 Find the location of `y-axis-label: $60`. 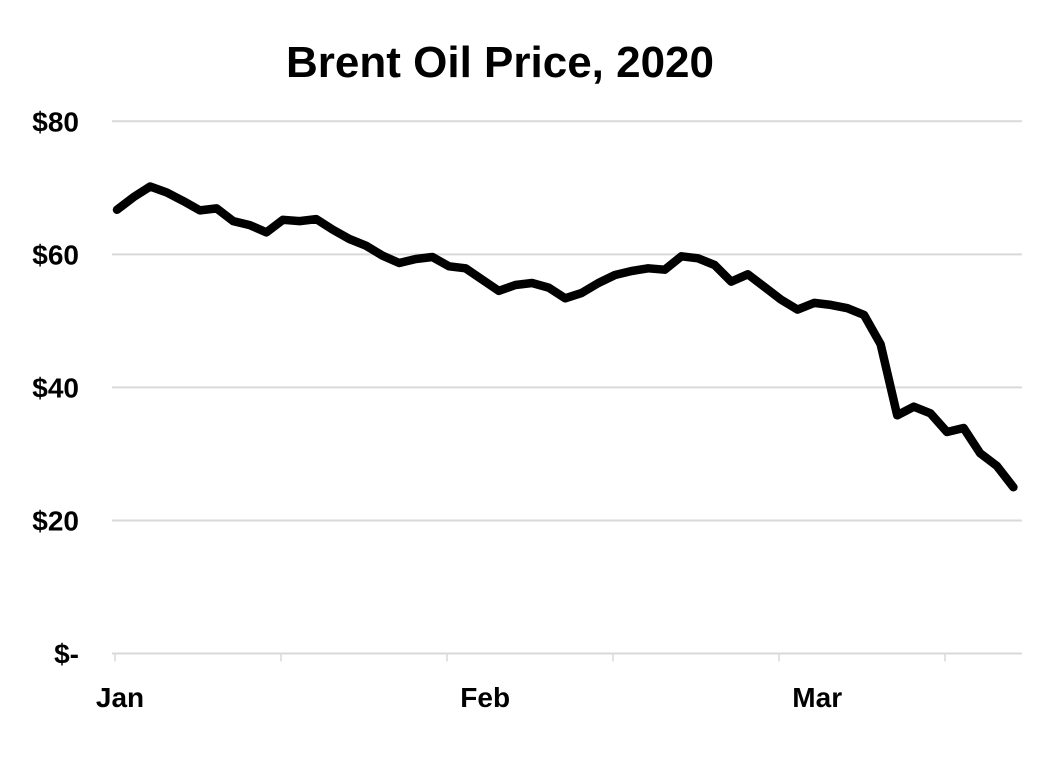

y-axis-label: $60 is located at coordinates (55, 254).